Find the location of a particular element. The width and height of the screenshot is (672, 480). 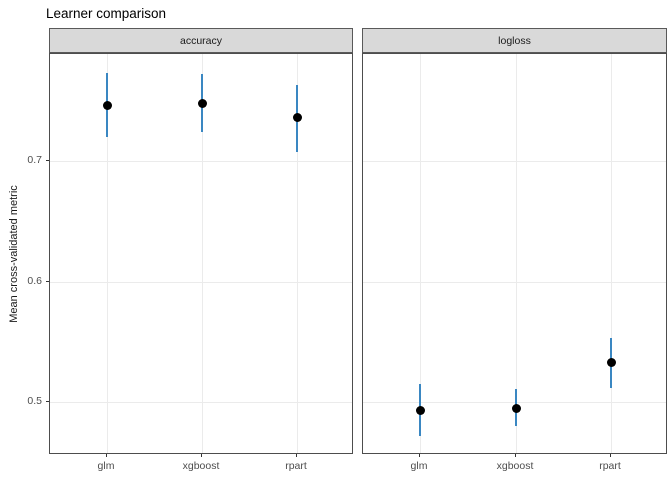

facet-strip-label: accuracy is located at coordinates (200, 40).